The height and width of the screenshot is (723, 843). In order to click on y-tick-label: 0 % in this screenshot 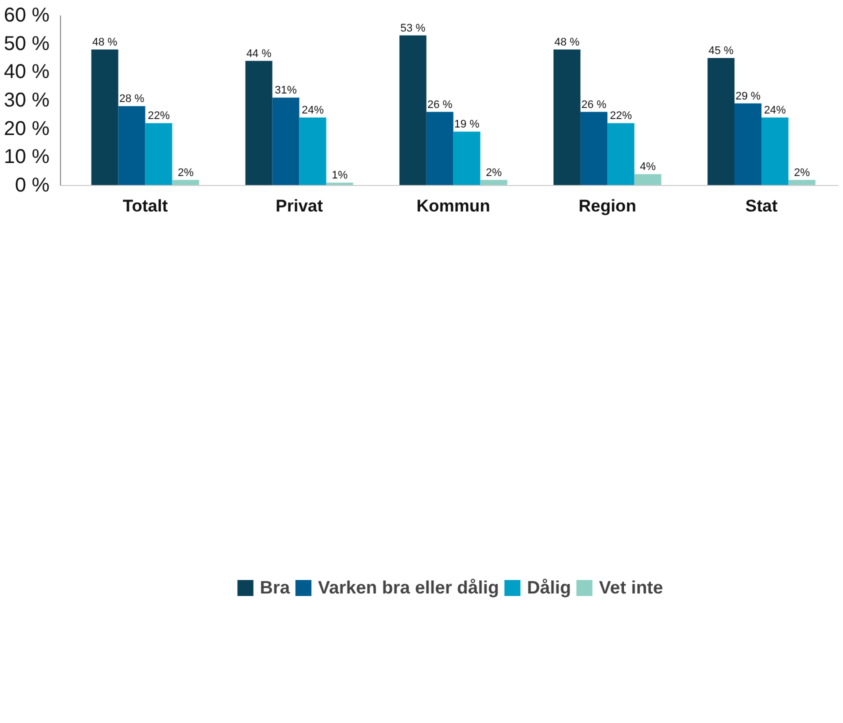, I will do `click(32, 185)`.